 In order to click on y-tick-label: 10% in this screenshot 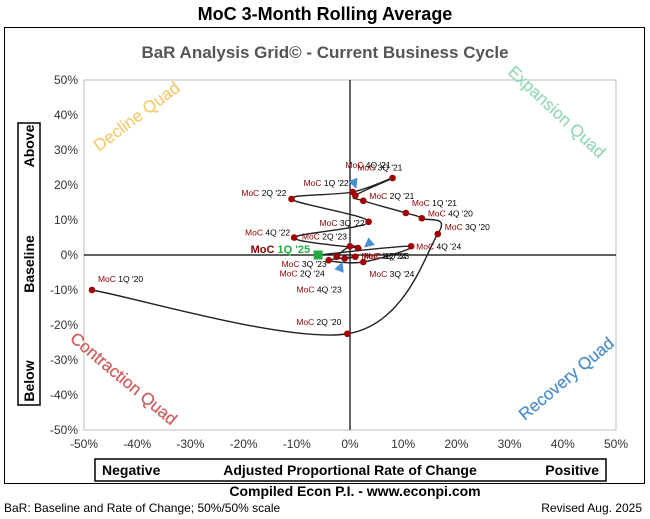, I will do `click(66, 220)`.